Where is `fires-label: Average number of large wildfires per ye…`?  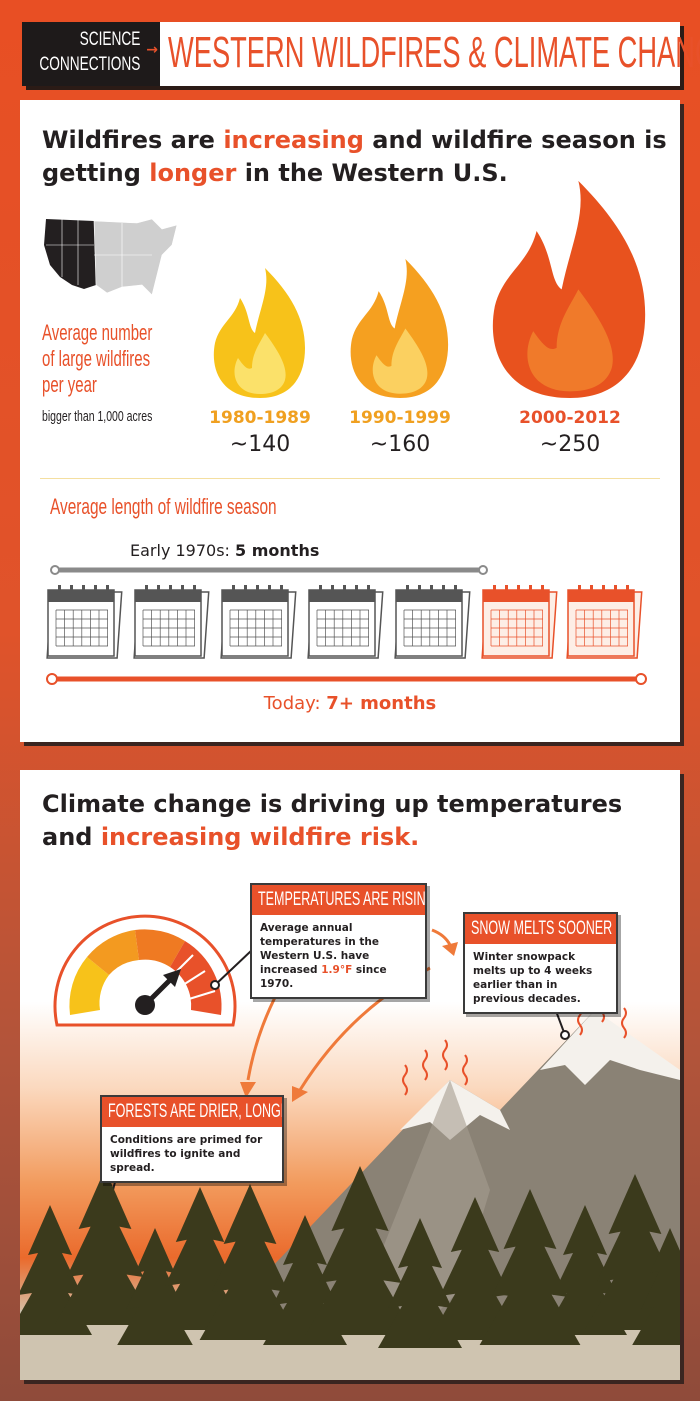 fires-label: Average number of large wildfires per ye… is located at coordinates (123, 373).